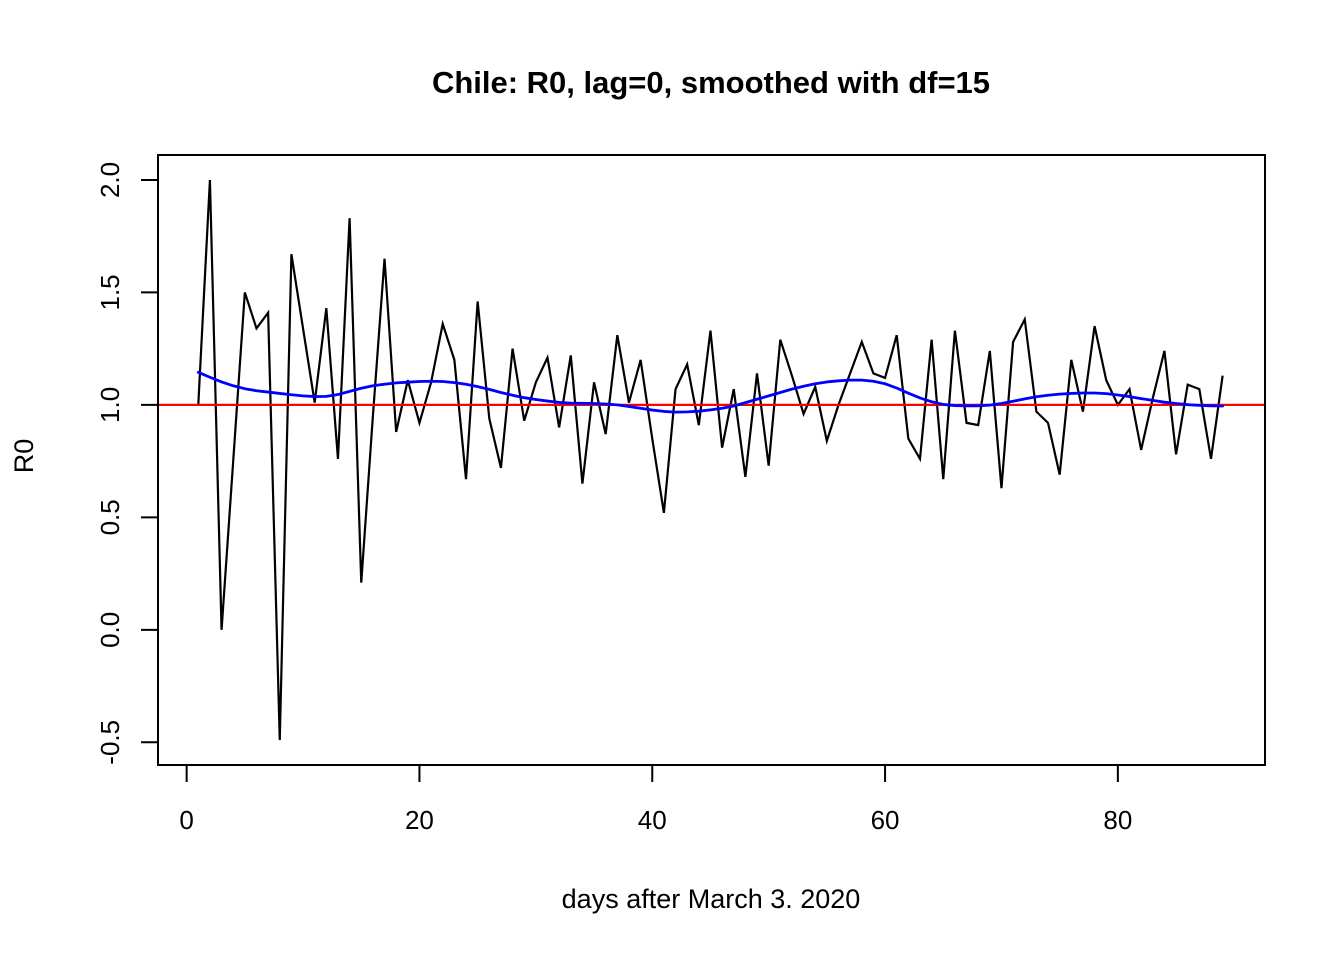  I want to click on x-axis-label: days after March 3. 2020, so click(711, 899).